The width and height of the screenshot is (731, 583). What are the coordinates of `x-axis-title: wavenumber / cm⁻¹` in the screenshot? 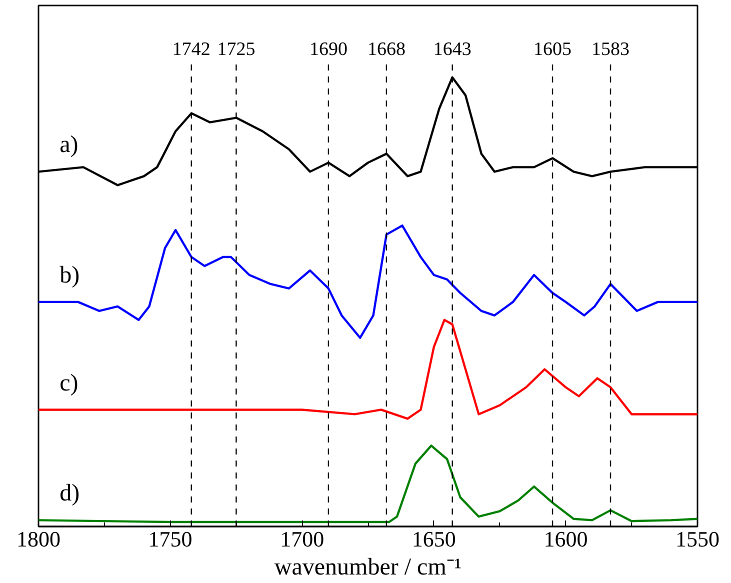 It's located at (368, 567).